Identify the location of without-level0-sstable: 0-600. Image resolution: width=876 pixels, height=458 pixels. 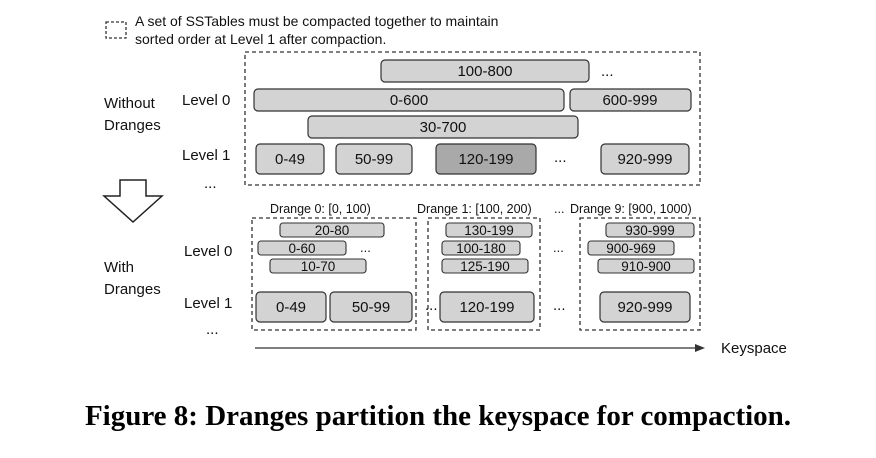
(409, 100).